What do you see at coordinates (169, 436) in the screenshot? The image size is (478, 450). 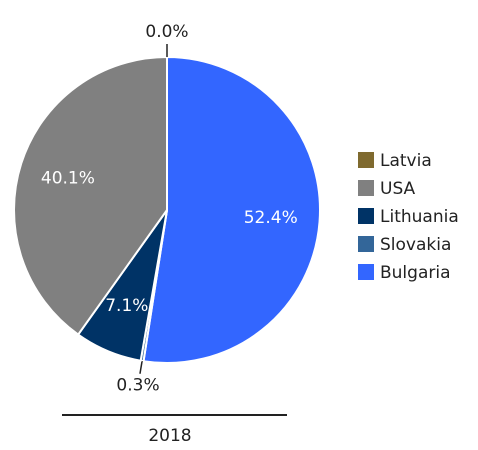 I see `category-label: 2018` at bounding box center [169, 436].